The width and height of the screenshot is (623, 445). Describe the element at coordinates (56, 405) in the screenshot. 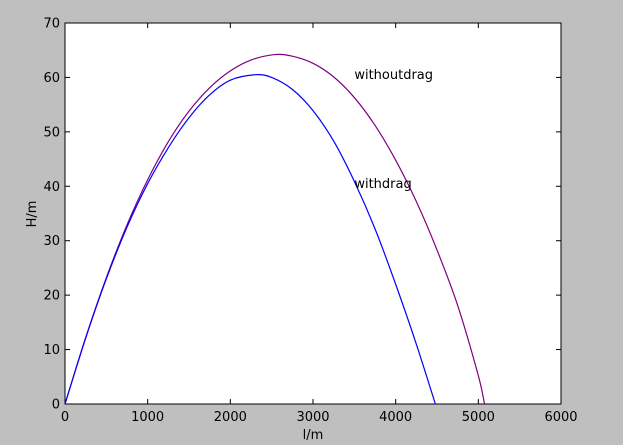

I see `y-tick-label: 0` at that location.